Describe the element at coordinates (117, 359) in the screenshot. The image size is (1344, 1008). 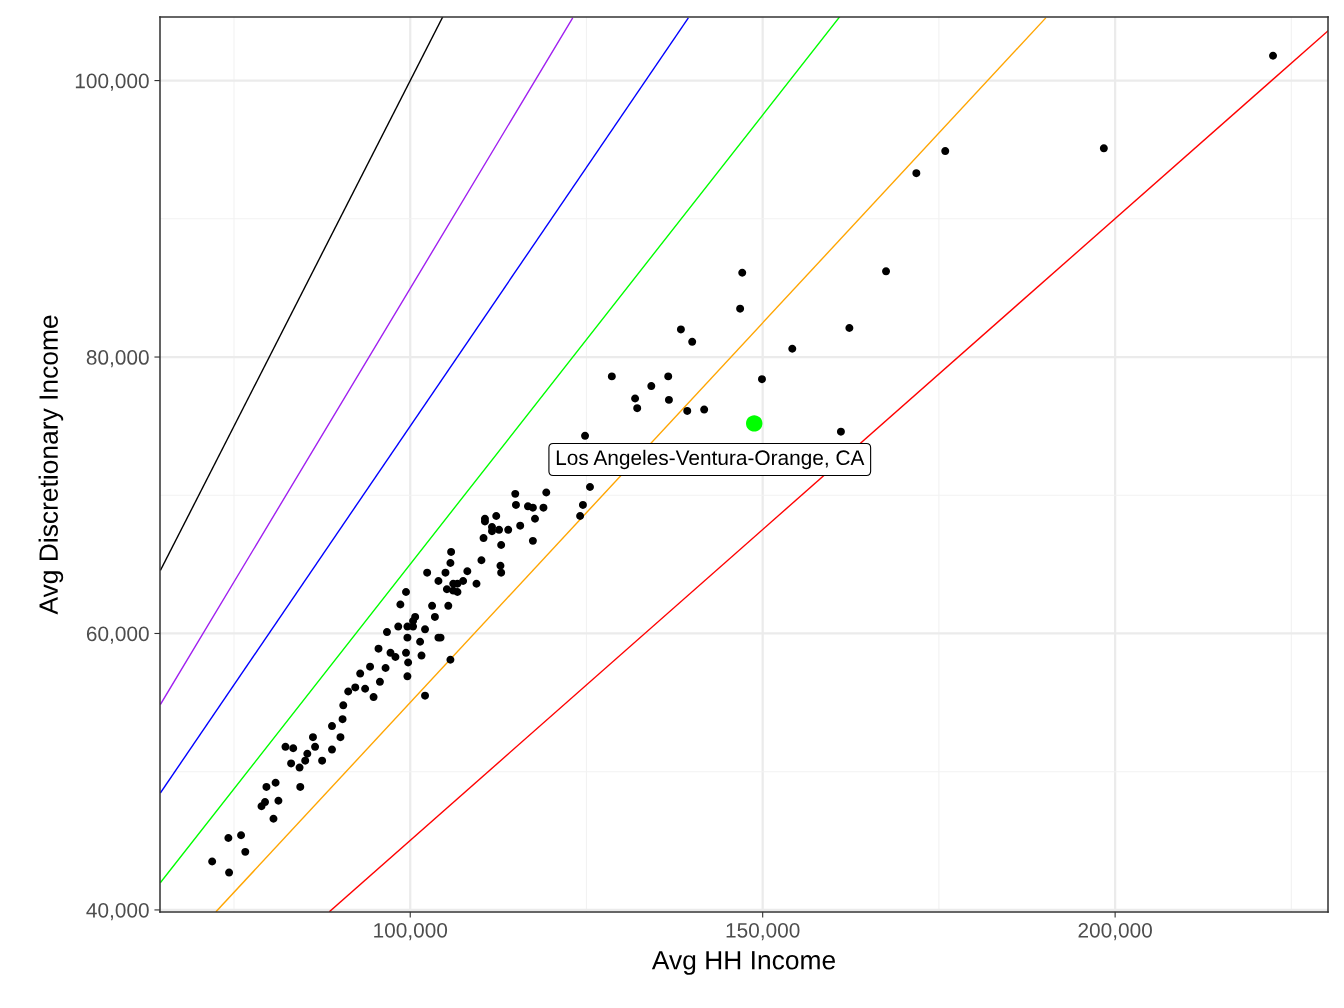
I see `y-tick-label: 80,000` at that location.